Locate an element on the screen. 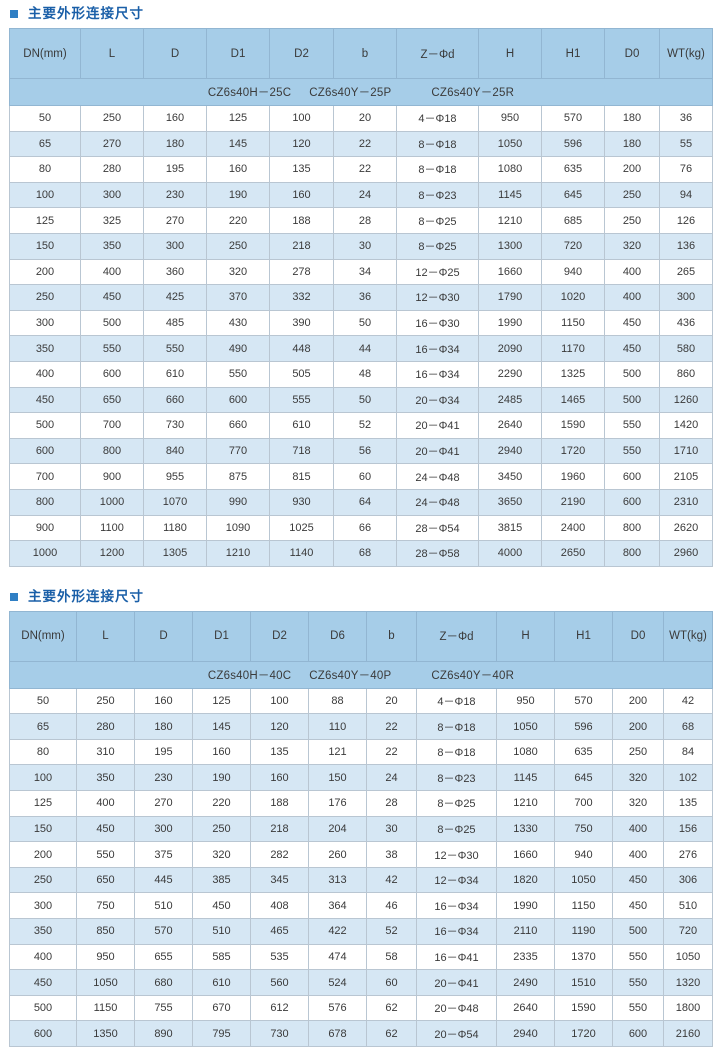  table-cell: 66 is located at coordinates (365, 528).